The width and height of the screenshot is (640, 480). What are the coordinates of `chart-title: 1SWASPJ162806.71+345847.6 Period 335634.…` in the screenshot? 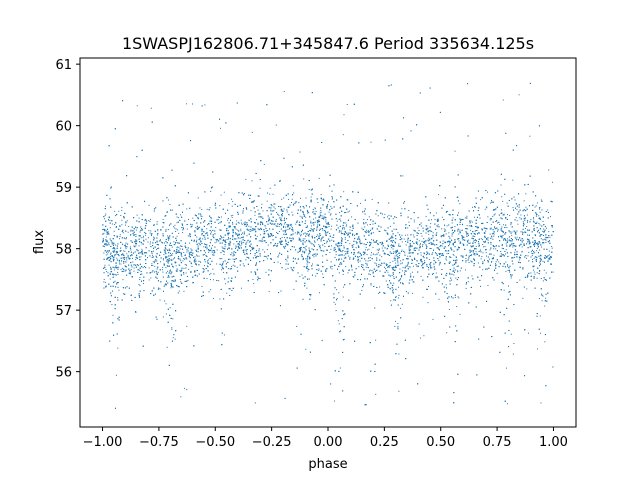 It's located at (328, 43).